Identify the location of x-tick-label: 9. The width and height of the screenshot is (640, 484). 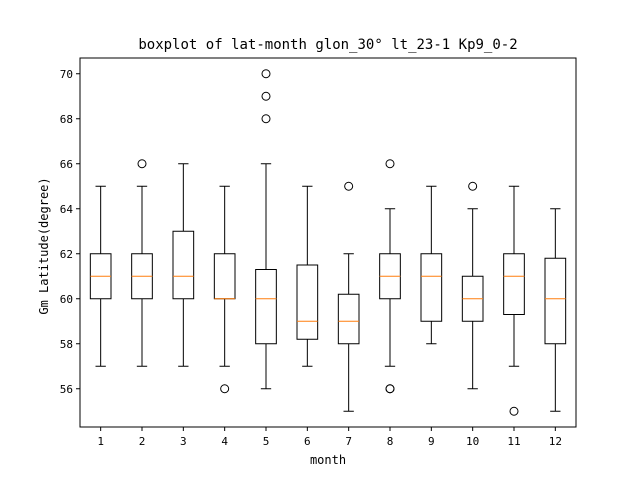
(431, 441).